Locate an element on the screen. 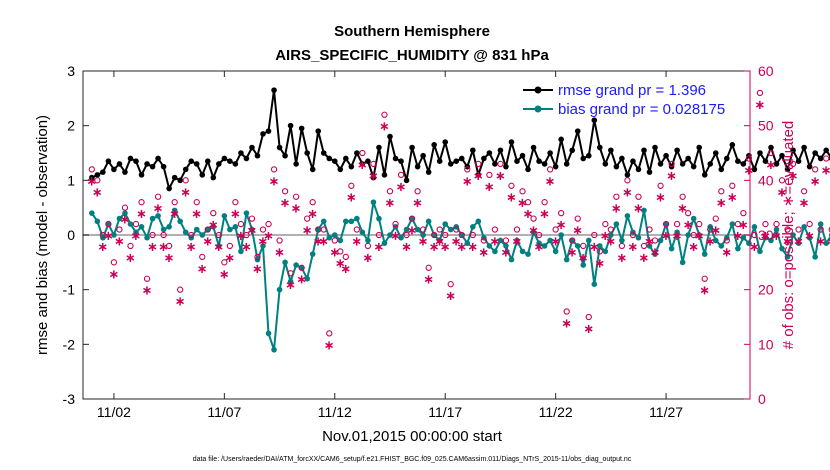 The image size is (830, 470). x-tick-label: 11/27 is located at coordinates (666, 412).